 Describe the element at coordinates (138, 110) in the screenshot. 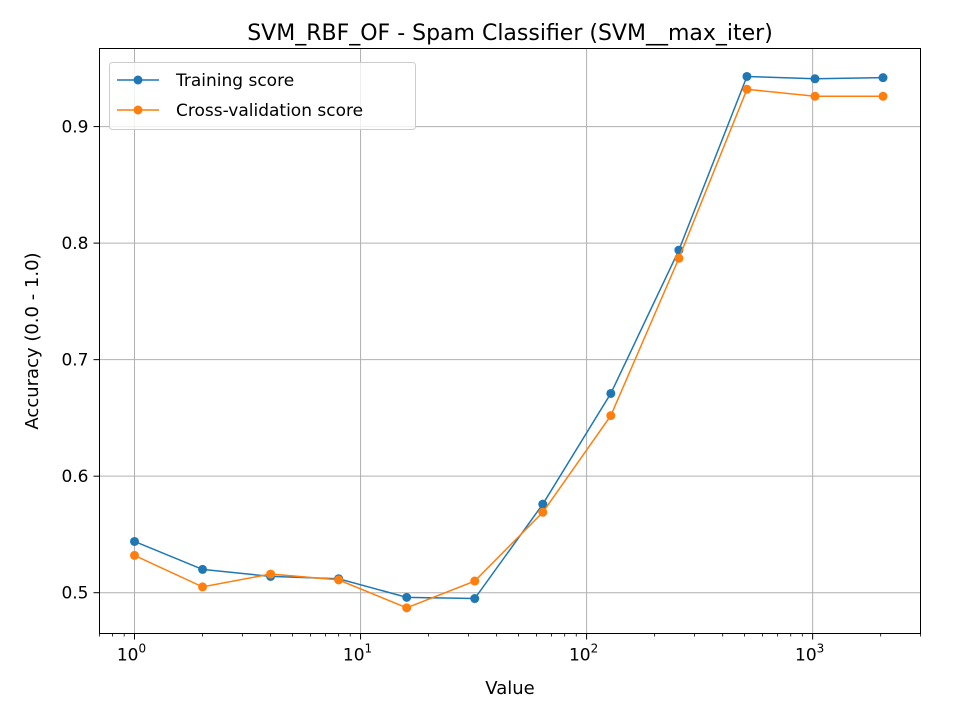

I see `legend-marker-cross-validation` at that location.